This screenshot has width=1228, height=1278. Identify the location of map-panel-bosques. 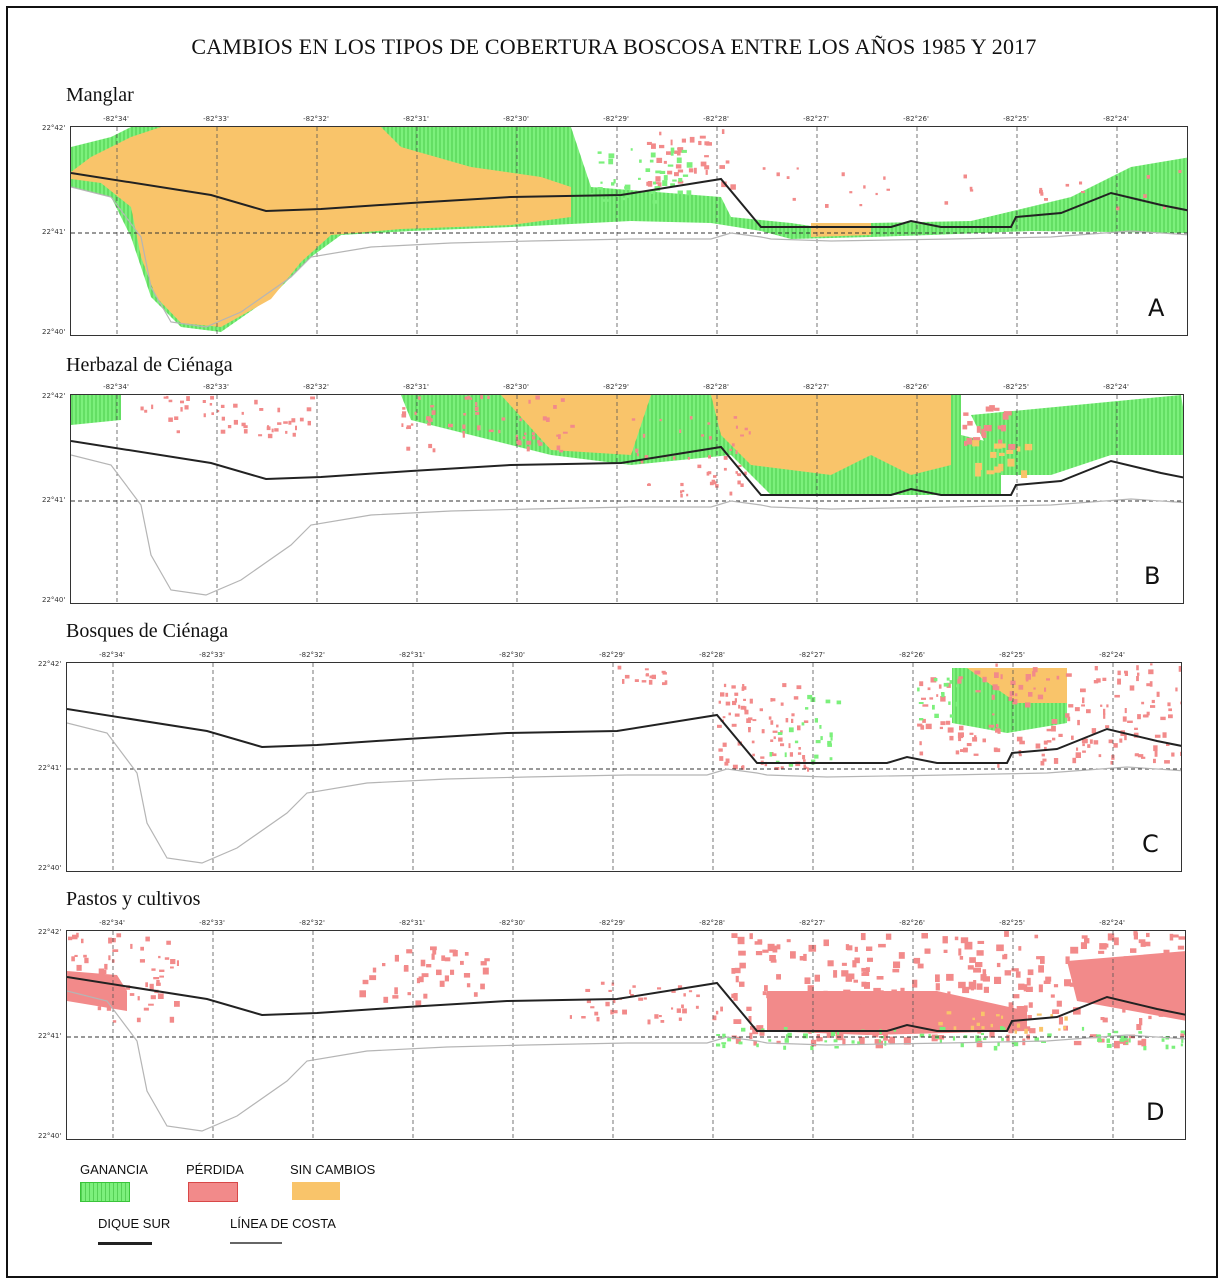
(624, 767).